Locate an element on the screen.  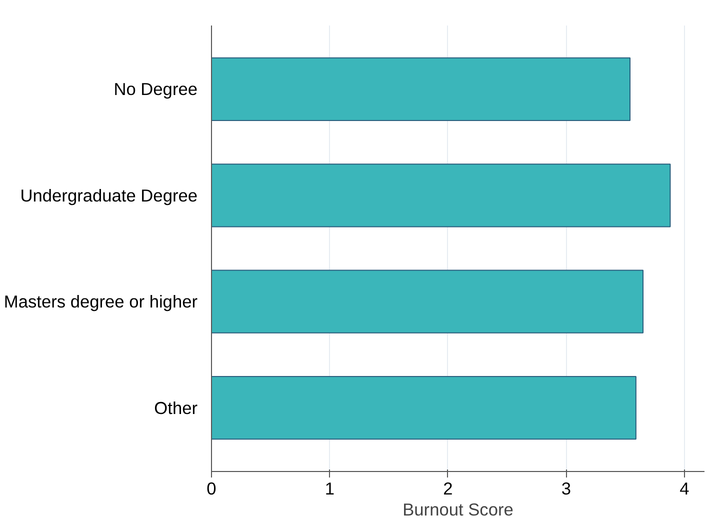
y-tick-label: Masters degree or higher is located at coordinates (101, 302).